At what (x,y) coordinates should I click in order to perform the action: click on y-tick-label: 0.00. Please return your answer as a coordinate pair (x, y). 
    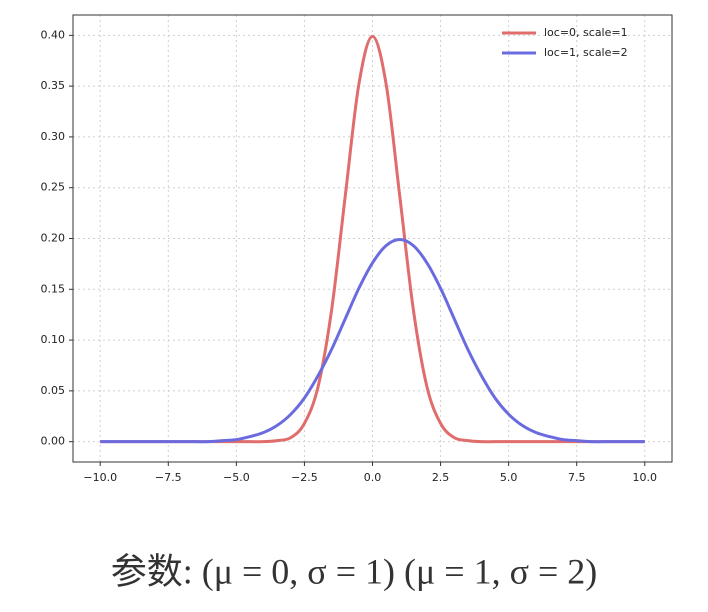
    Looking at the image, I should click on (53, 441).